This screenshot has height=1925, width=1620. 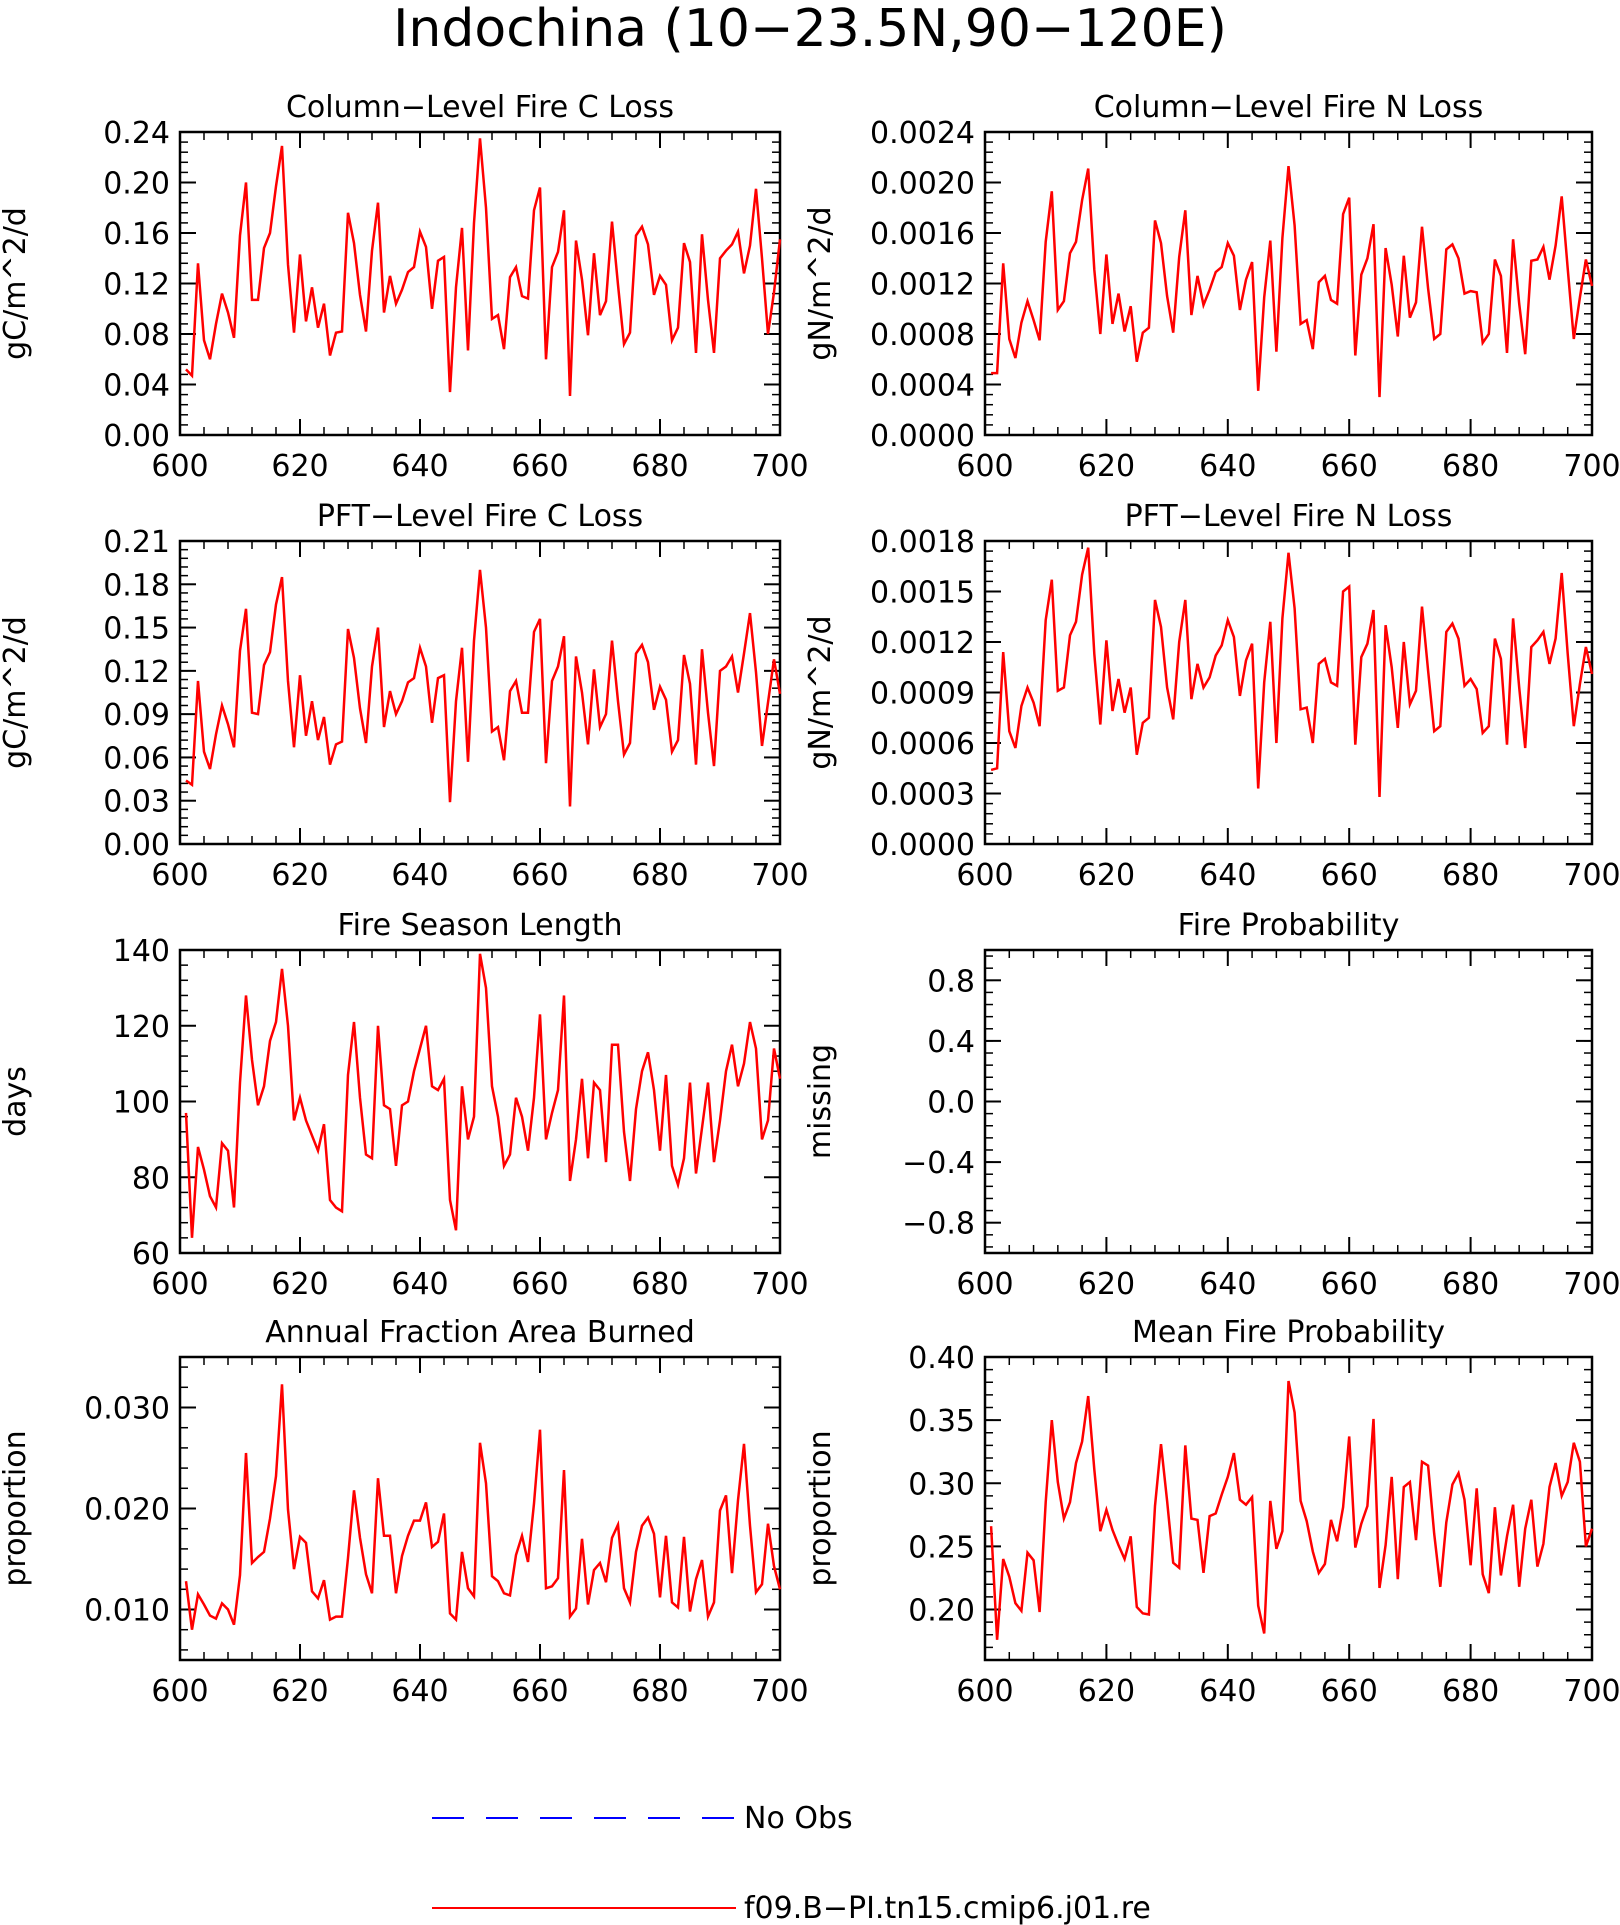 I want to click on y-tick-label: 0.30, so click(x=941, y=1484).